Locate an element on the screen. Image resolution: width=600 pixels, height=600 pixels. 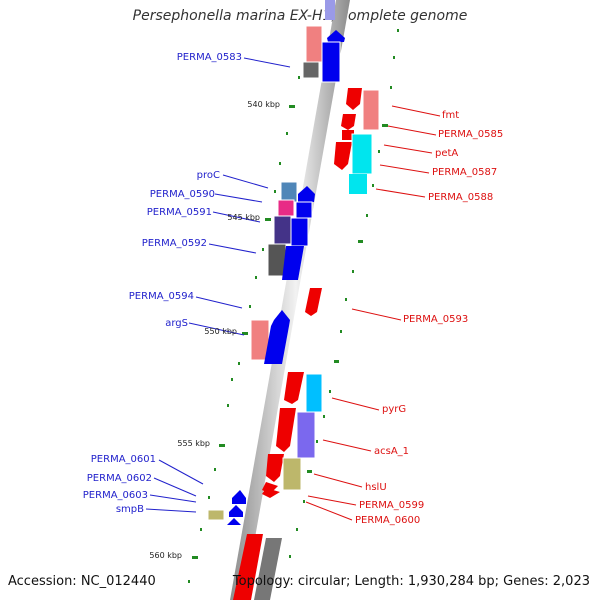
gene-label: PERMA_0583 is located at coordinates (209, 57).